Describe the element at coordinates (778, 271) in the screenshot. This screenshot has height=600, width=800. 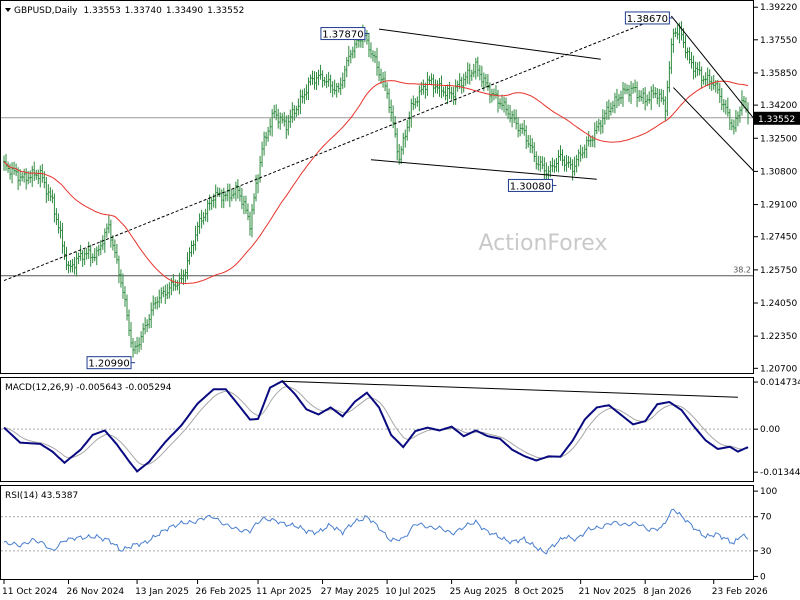
I see `price-axis-label: 1.25750` at that location.